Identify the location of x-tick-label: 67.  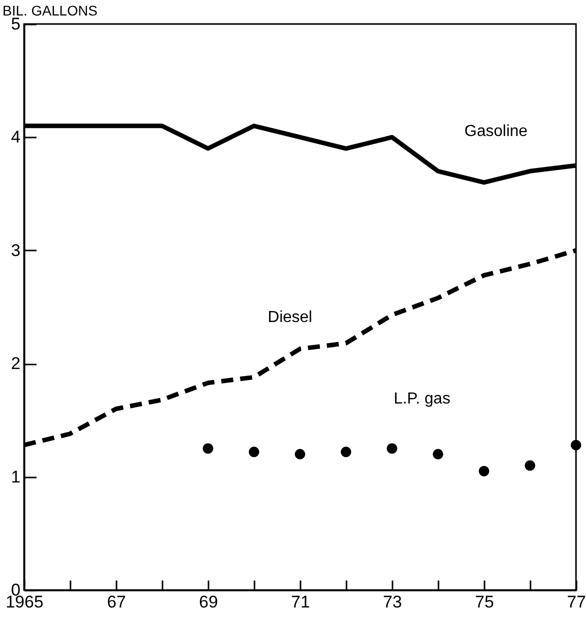
(116, 602).